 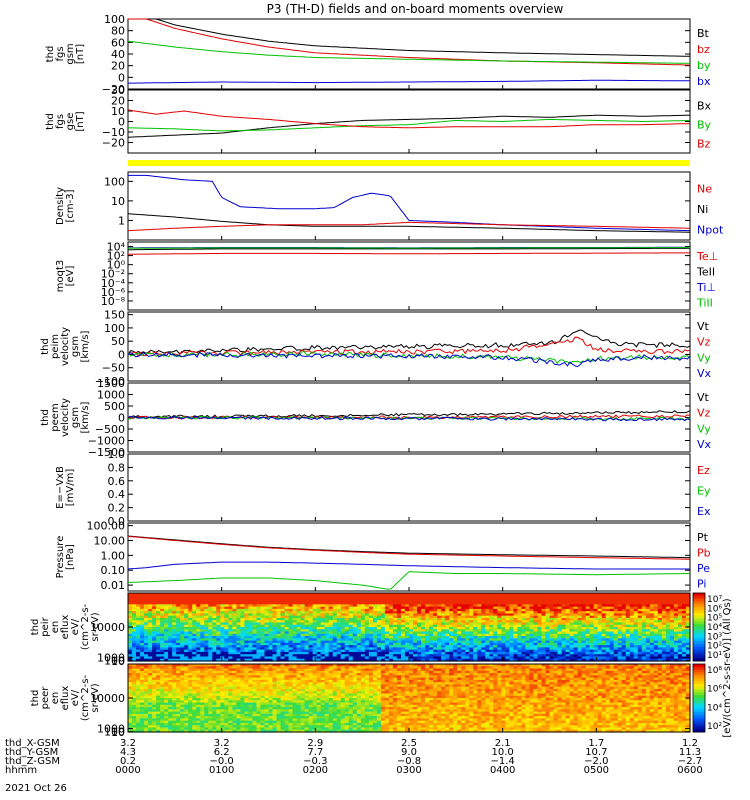 I want to click on legend-entry: TeII, so click(x=705, y=271).